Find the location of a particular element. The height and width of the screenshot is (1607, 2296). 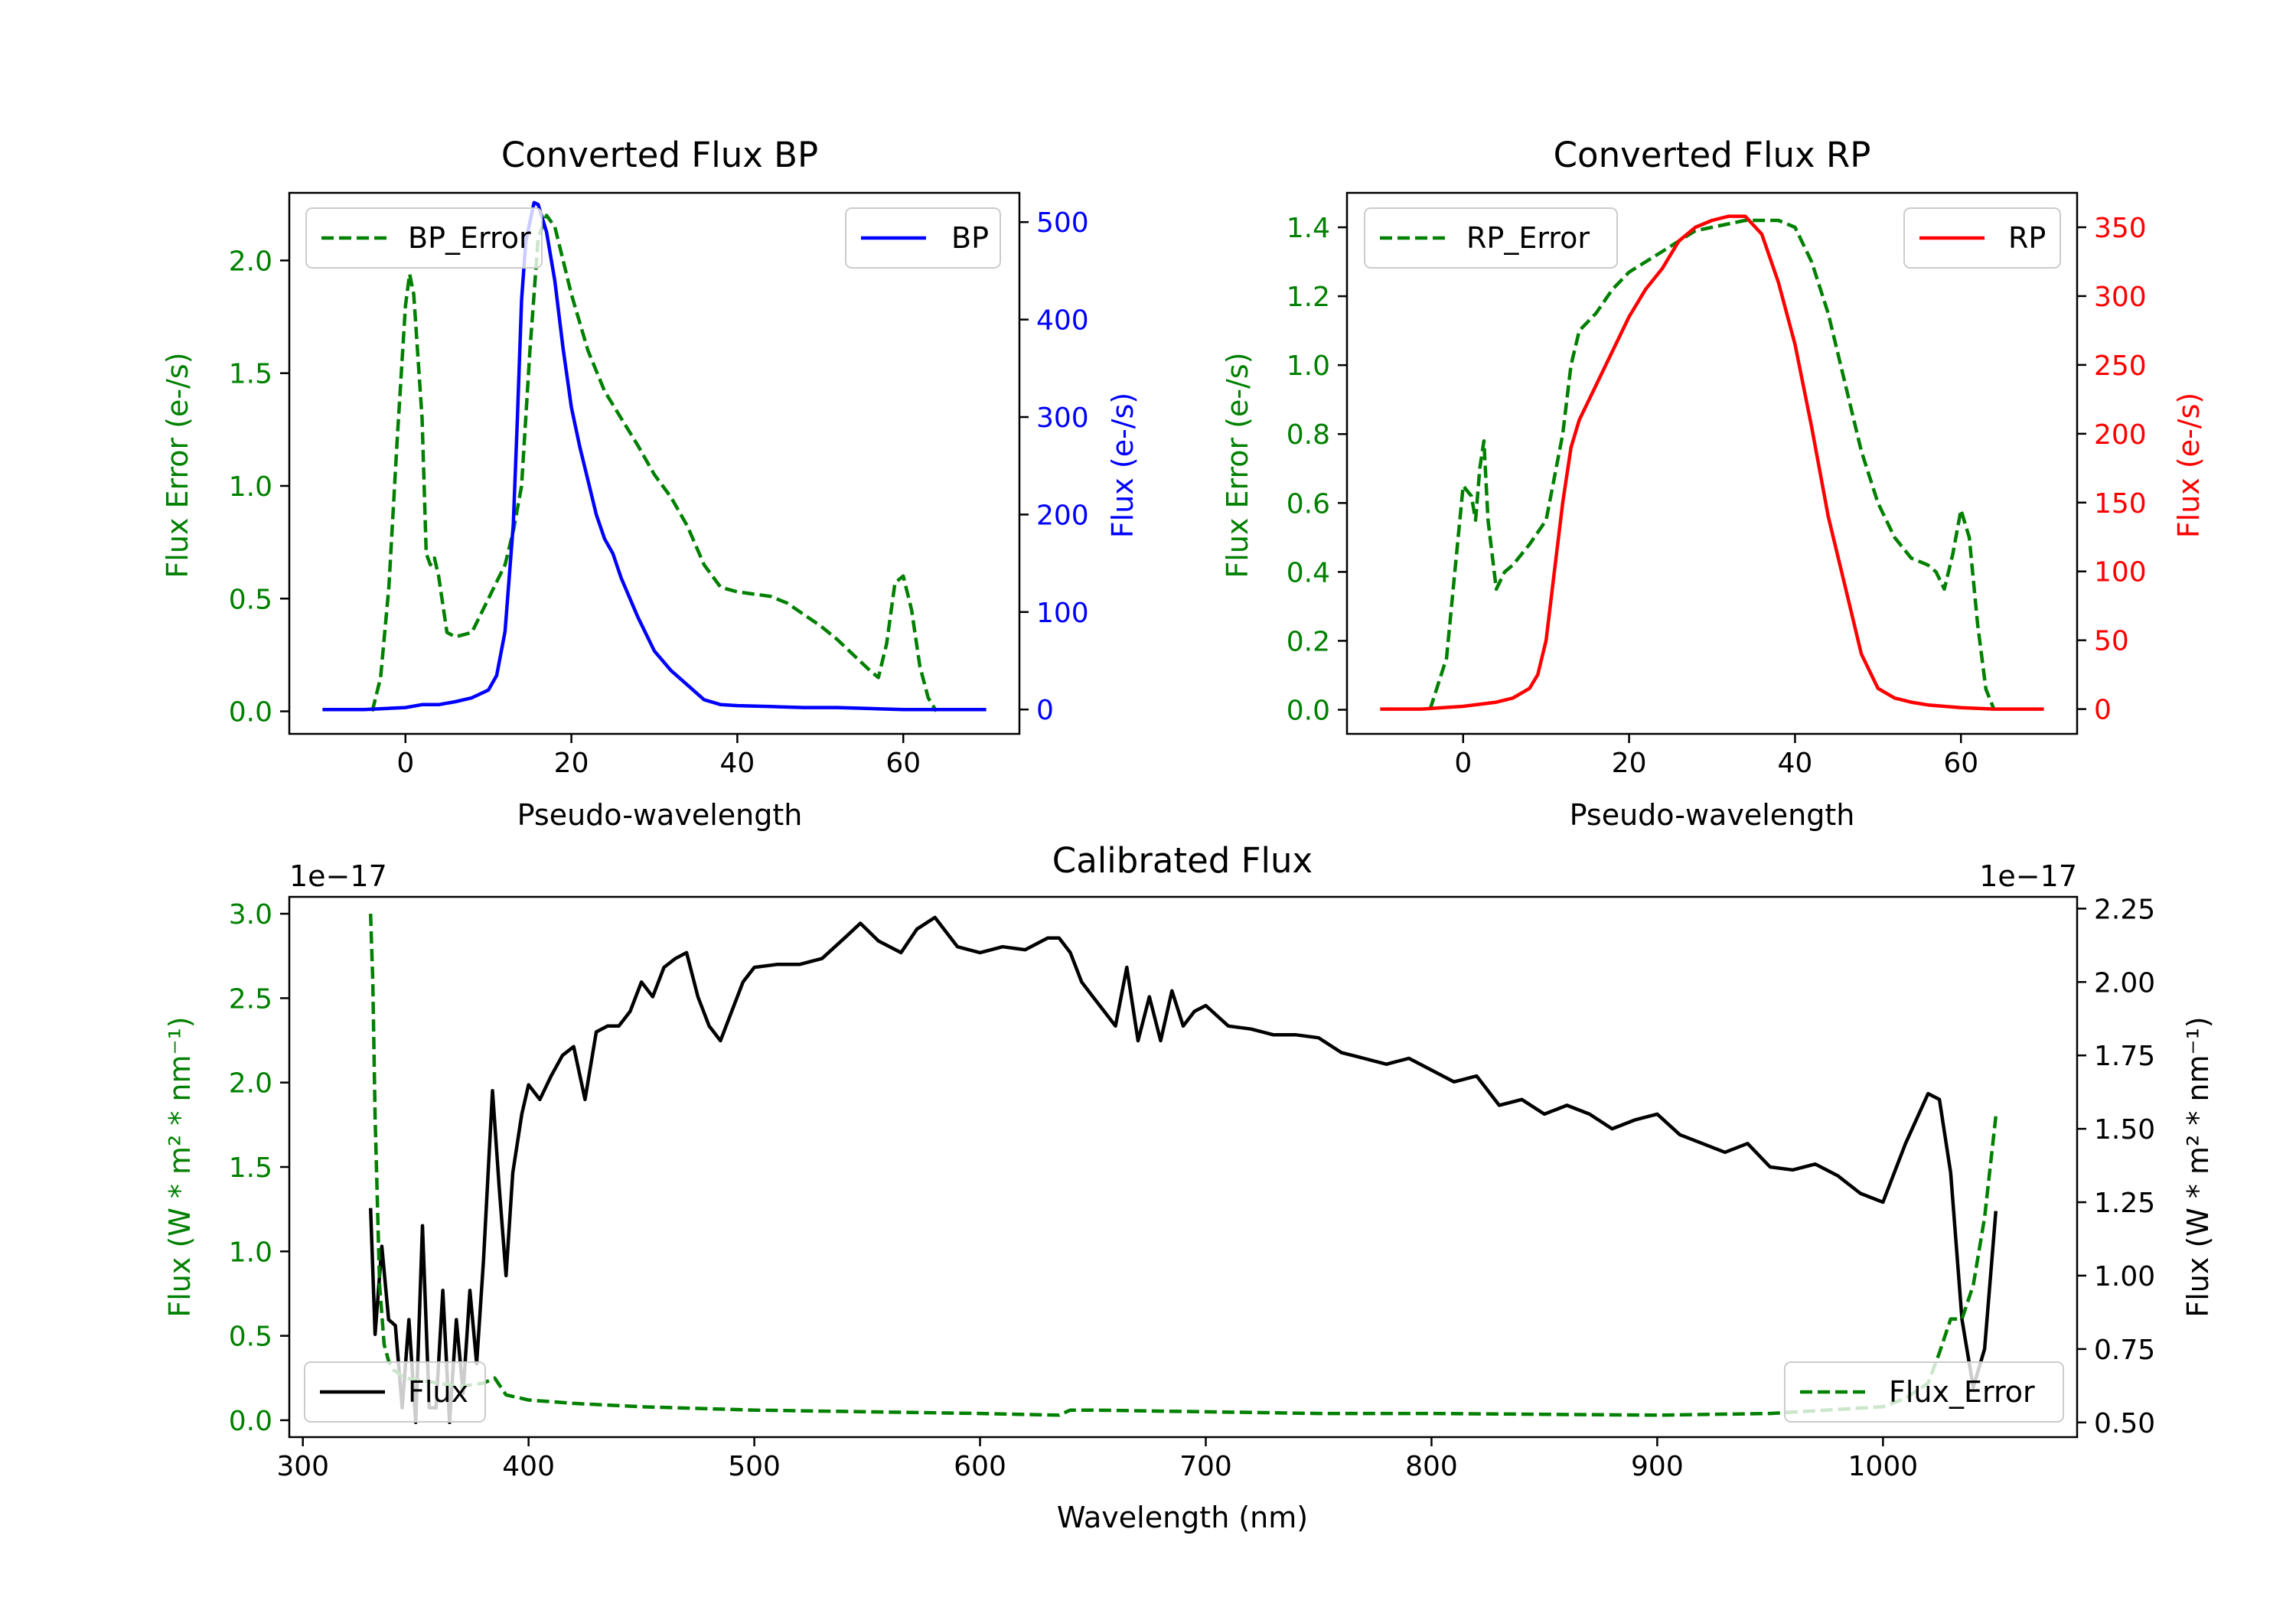

rp-x-tick-label: 0 is located at coordinates (1463, 763).